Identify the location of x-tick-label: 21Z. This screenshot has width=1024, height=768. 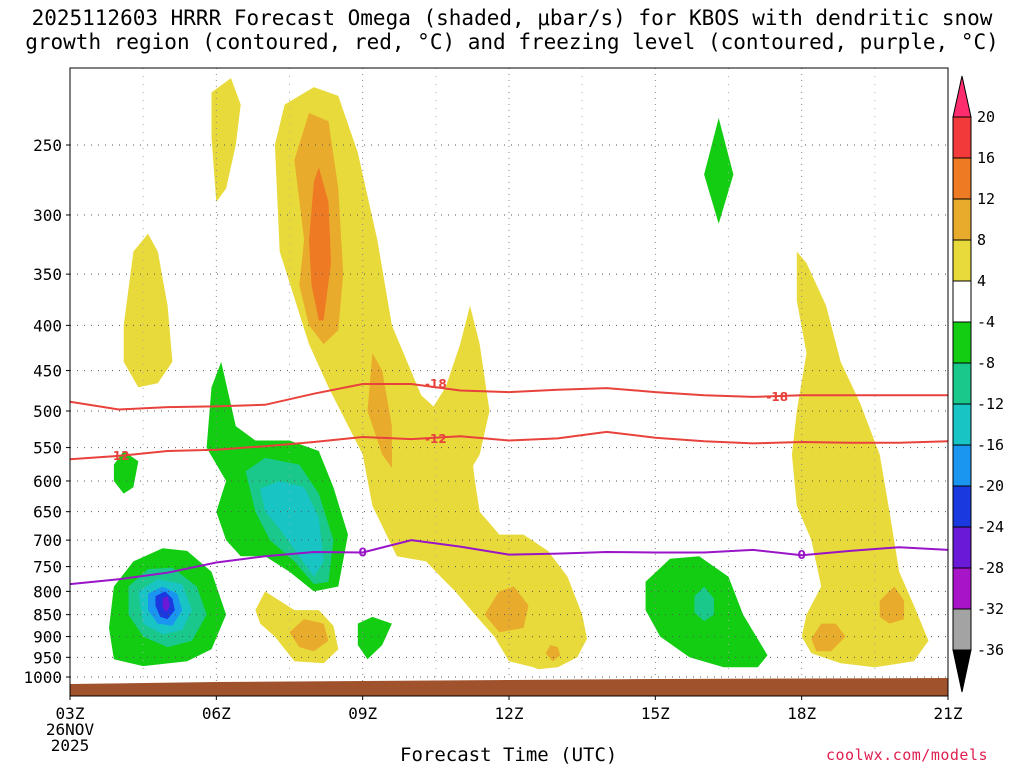
(948, 713).